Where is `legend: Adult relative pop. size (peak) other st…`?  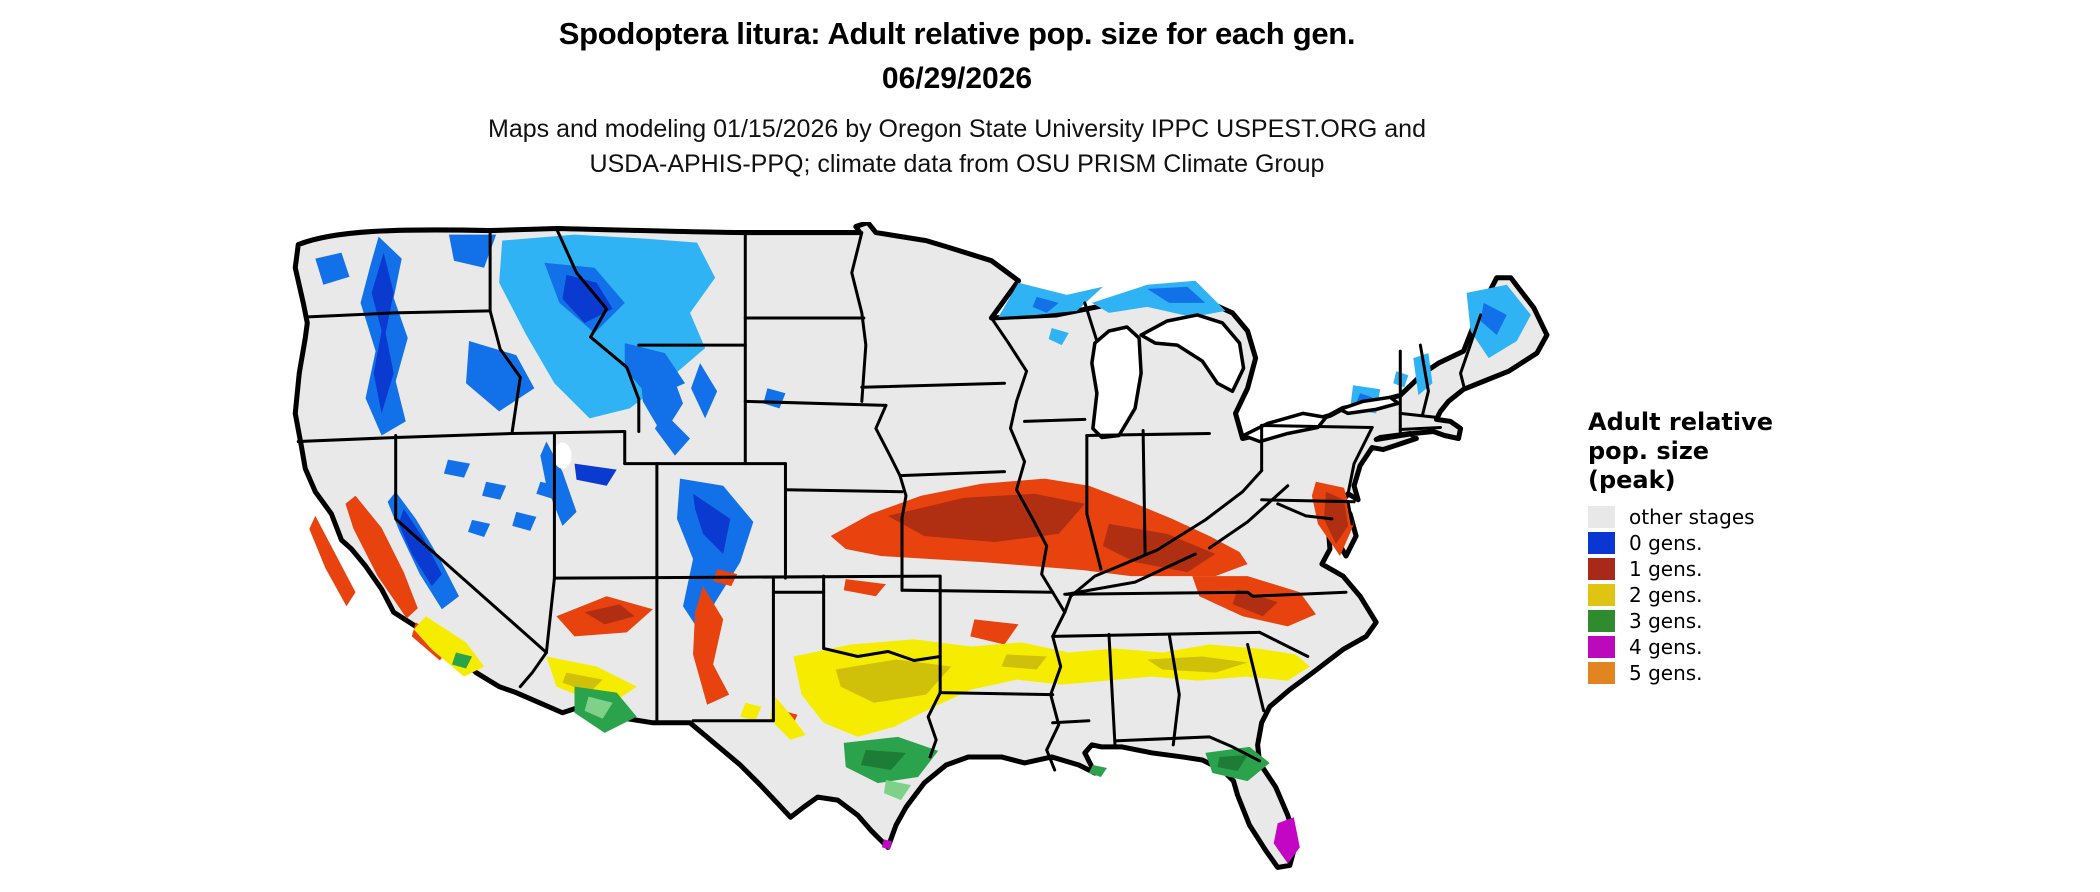
legend: Adult relative pop. size (peak) other st… is located at coordinates (1738, 547).